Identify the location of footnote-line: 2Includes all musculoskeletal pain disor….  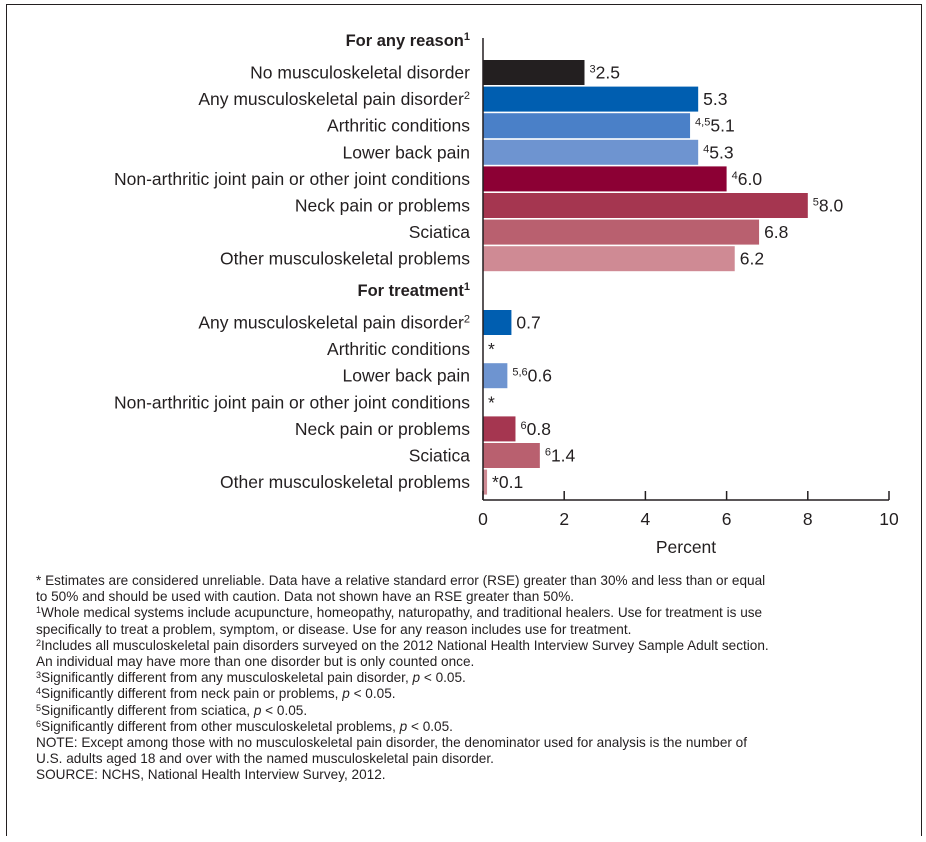
(402, 645).